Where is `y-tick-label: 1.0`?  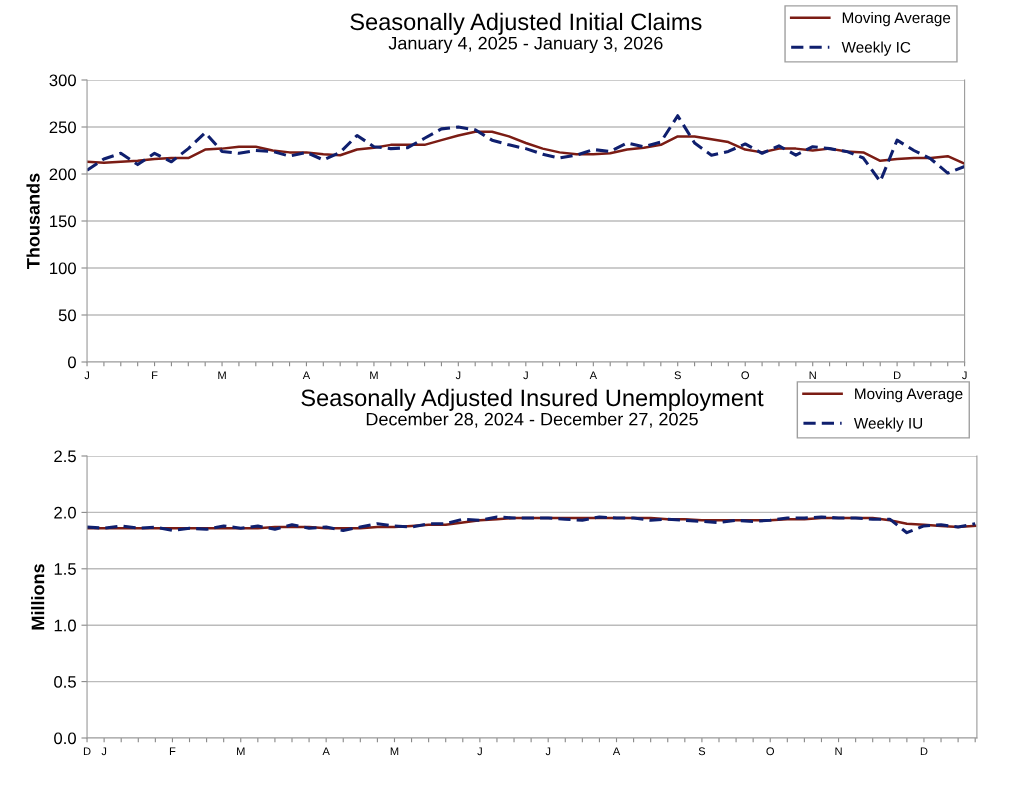 y-tick-label: 1.0 is located at coordinates (65, 625).